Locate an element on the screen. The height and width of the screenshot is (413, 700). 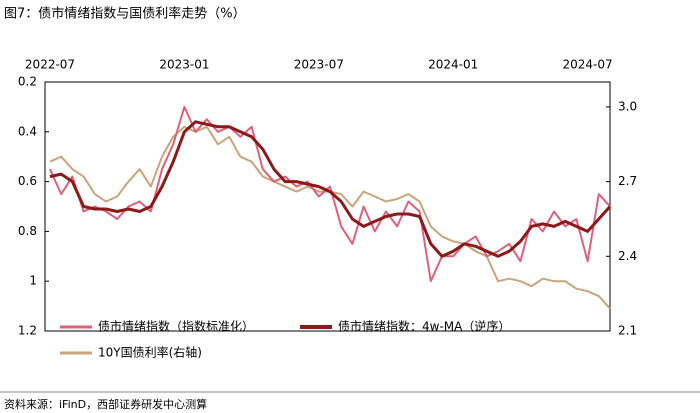
y-tick-label: 0.4 is located at coordinates (27, 131).